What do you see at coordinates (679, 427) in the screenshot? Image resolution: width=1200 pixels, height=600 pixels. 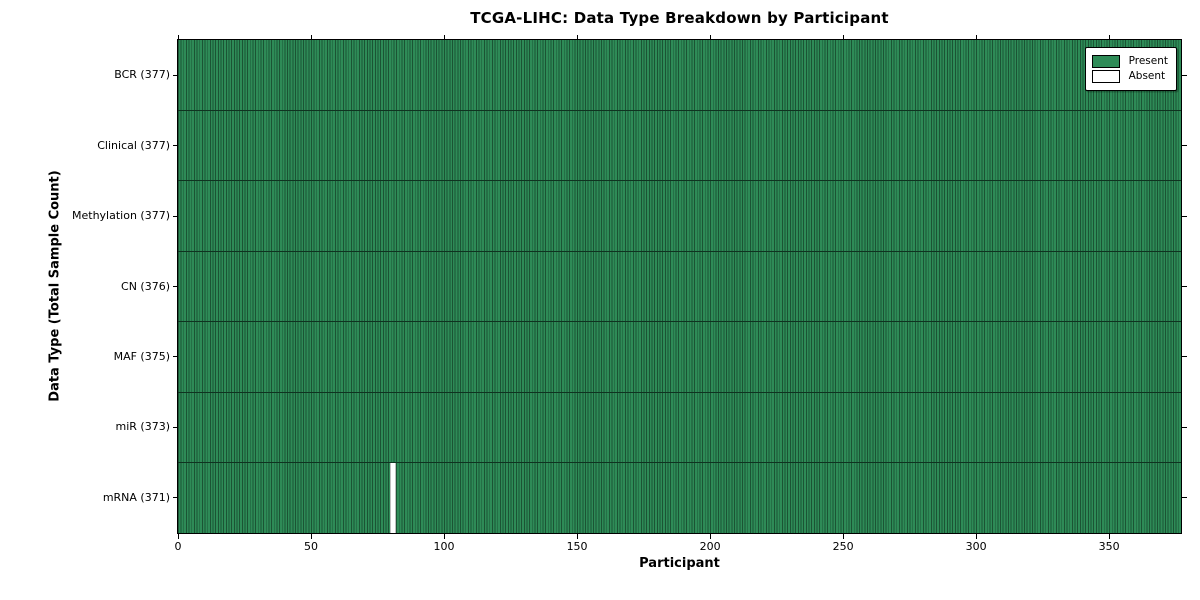 I see `row-band-mir` at bounding box center [679, 427].